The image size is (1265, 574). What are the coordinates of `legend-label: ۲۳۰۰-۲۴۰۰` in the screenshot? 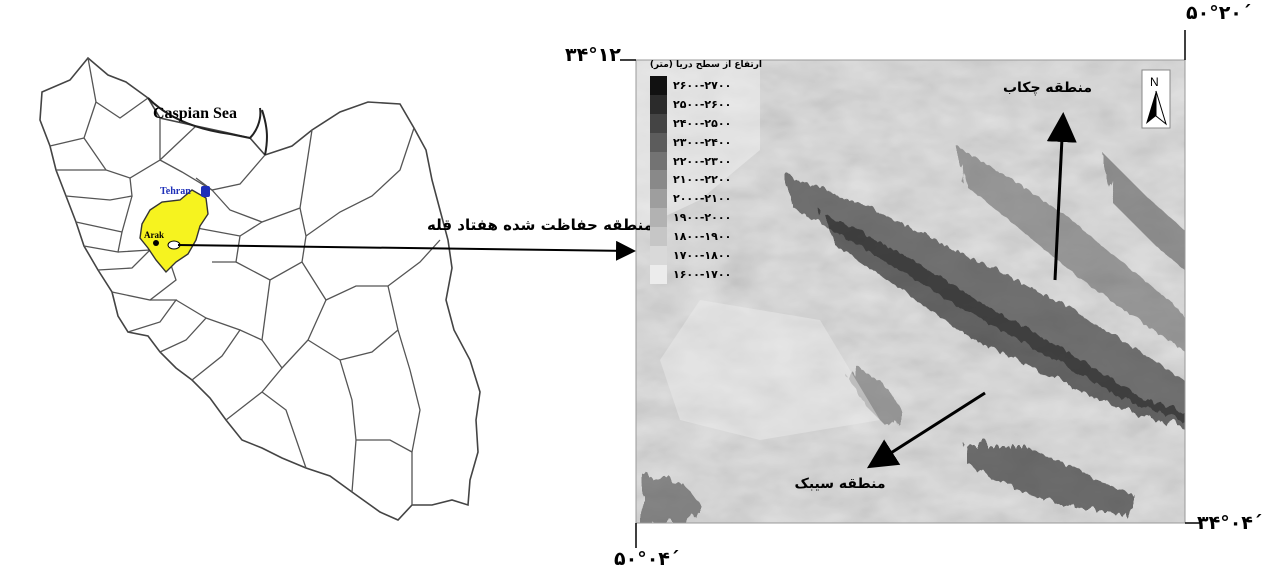 It's located at (702, 142).